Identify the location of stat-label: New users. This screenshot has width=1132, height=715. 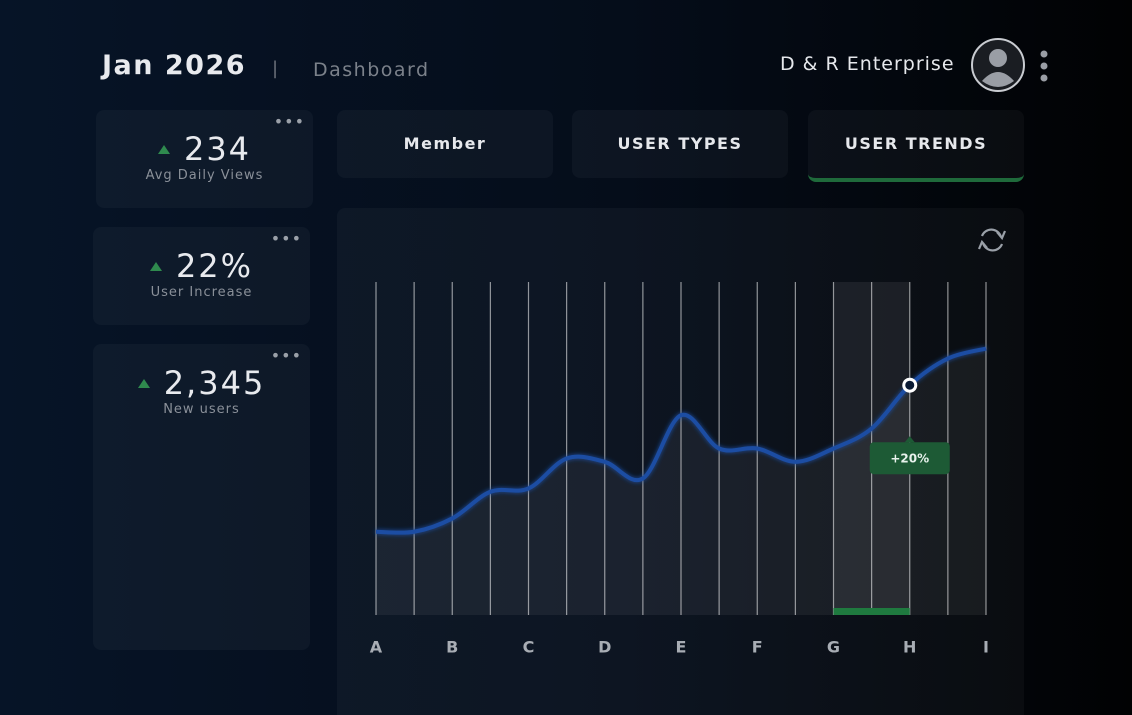
(201, 409).